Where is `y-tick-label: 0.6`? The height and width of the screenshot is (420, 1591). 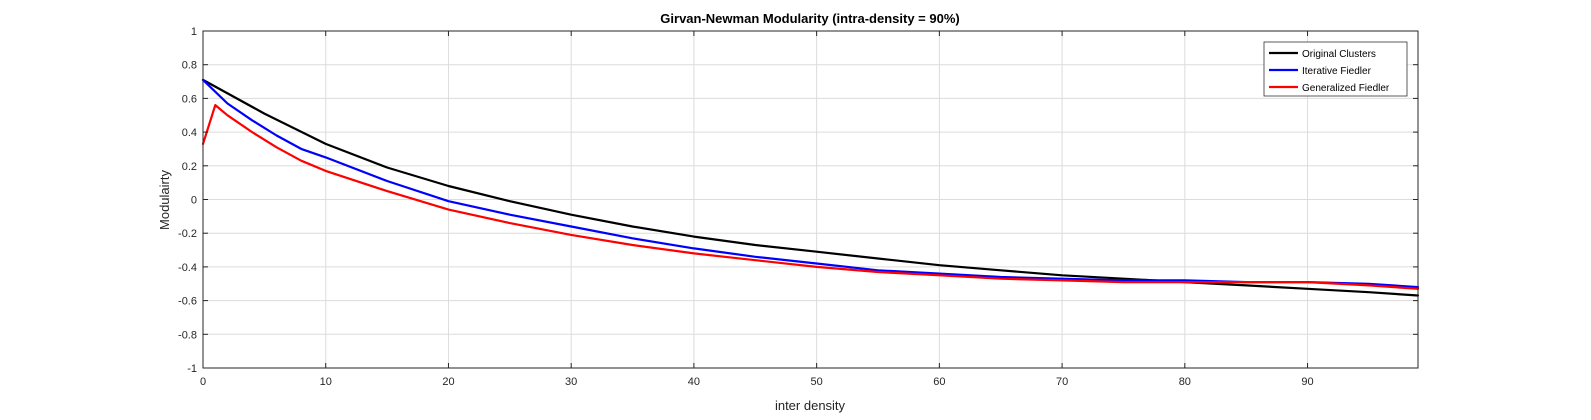 y-tick-label: 0.6 is located at coordinates (189, 99).